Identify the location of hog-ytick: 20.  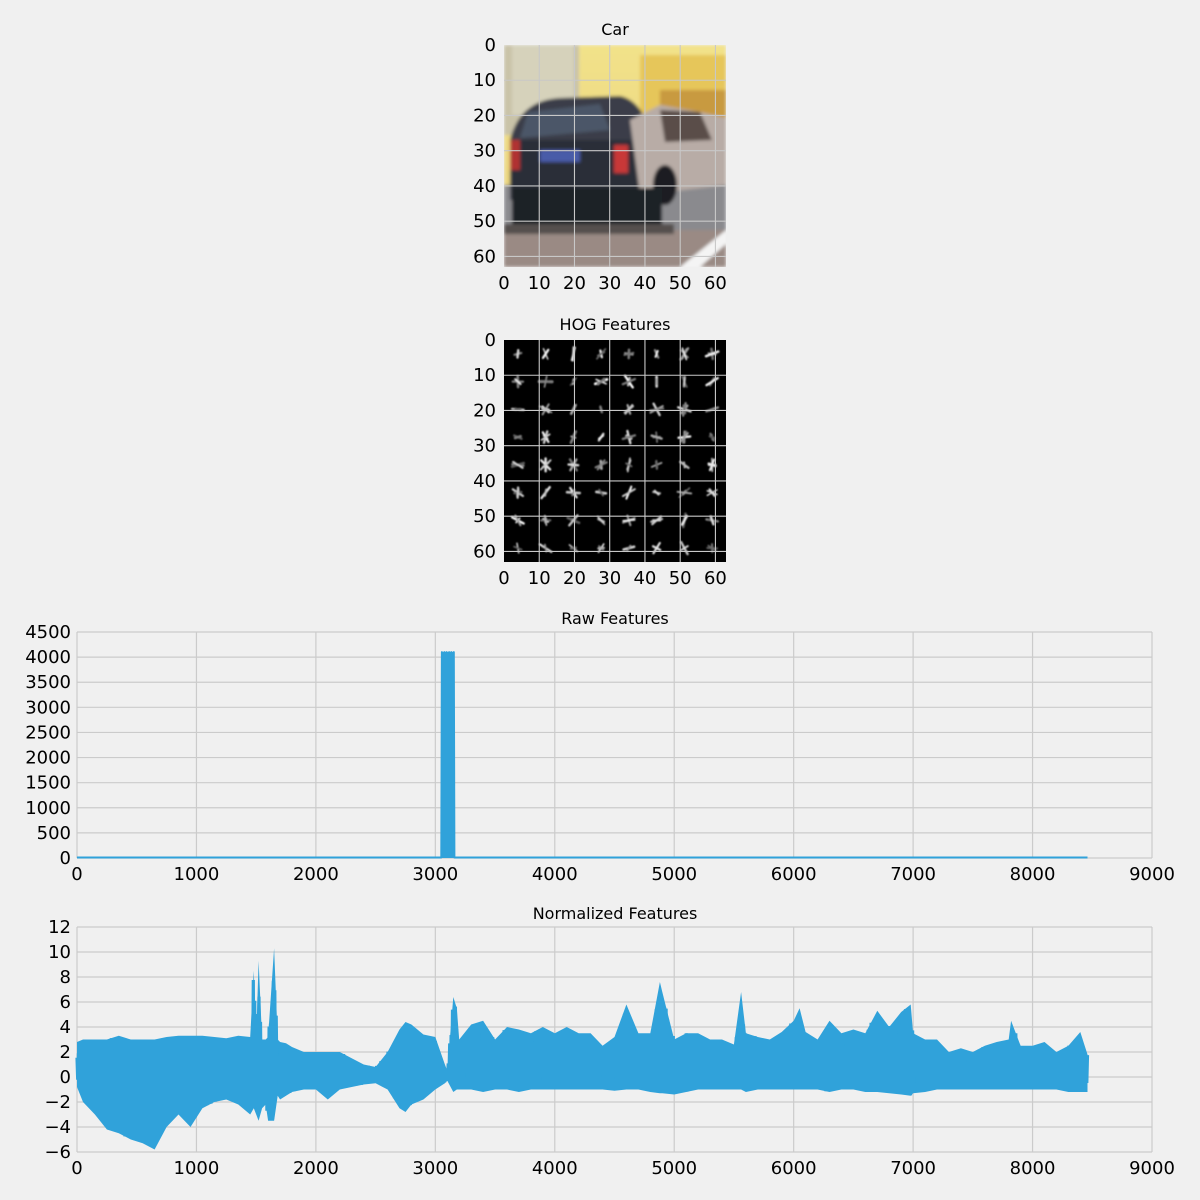
(484, 410).